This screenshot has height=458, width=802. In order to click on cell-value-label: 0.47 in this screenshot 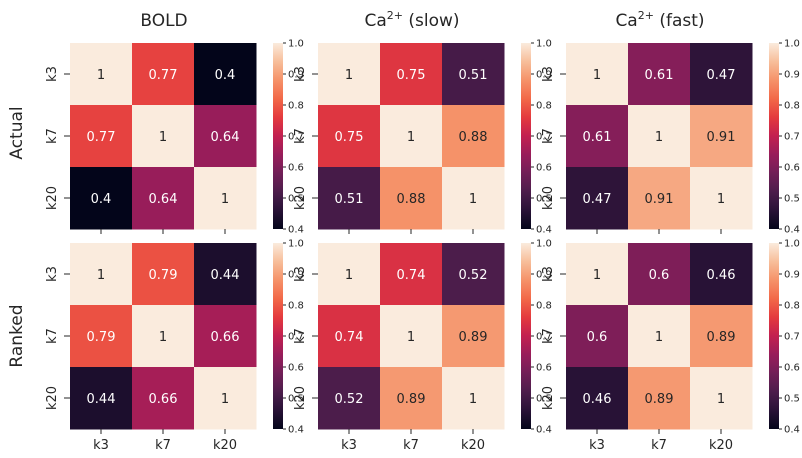, I will do `click(721, 75)`.